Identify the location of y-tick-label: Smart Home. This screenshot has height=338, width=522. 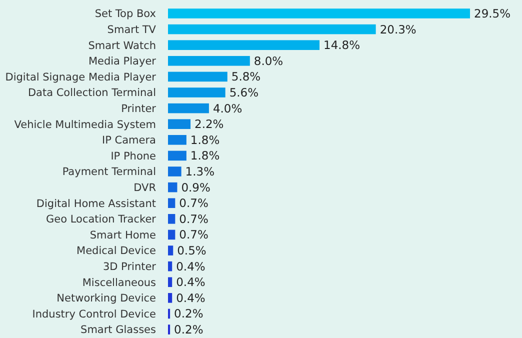
(123, 235).